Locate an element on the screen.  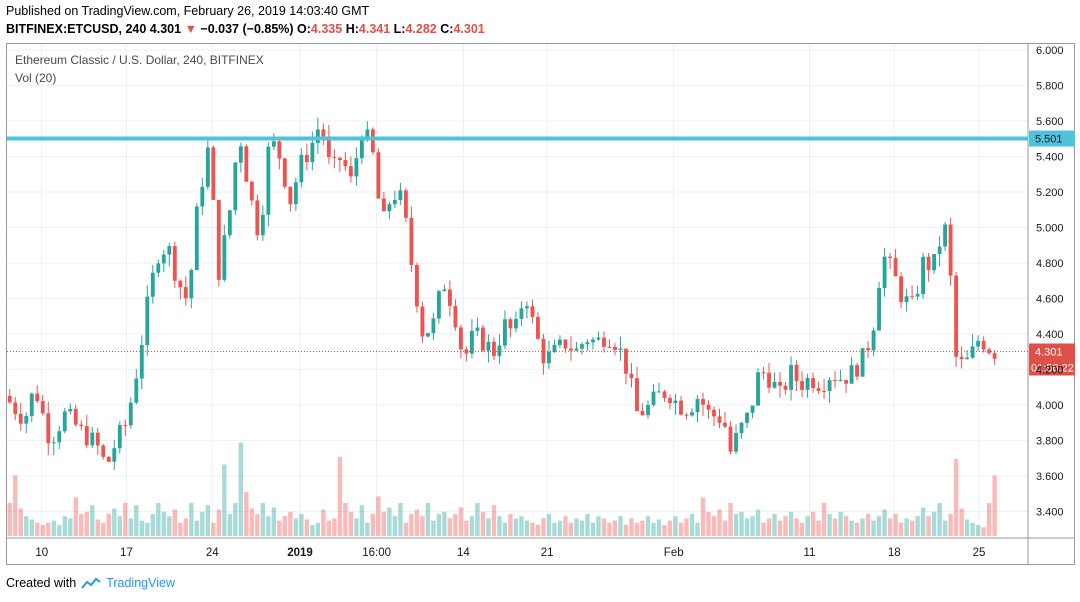
y-tick-label: 3.600 is located at coordinates (1050, 477).